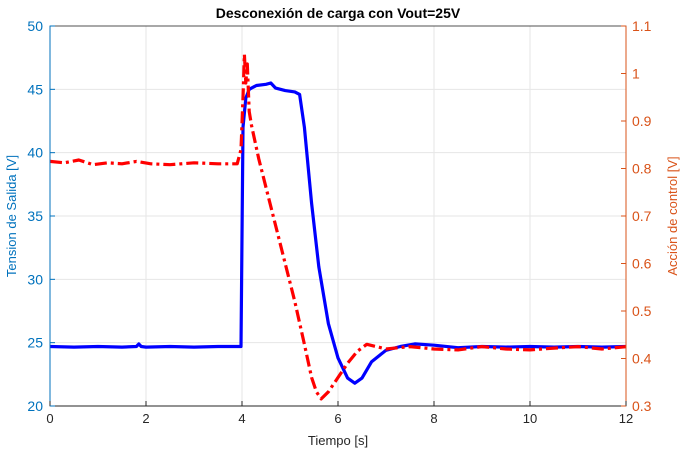 Image resolution: width=680 pixels, height=454 pixels. I want to click on y-tick-label-right: 0.4, so click(642, 359).